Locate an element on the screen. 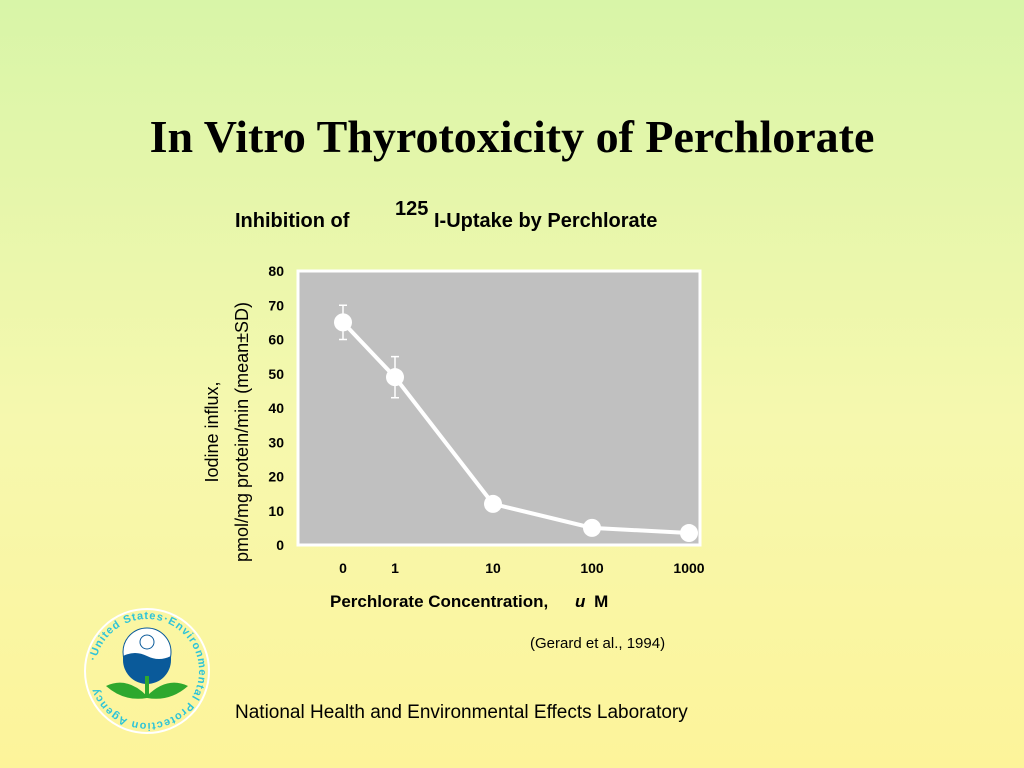 The height and width of the screenshot is (768, 1024). x-axis-label-unit-italic: u is located at coordinates (580, 601).